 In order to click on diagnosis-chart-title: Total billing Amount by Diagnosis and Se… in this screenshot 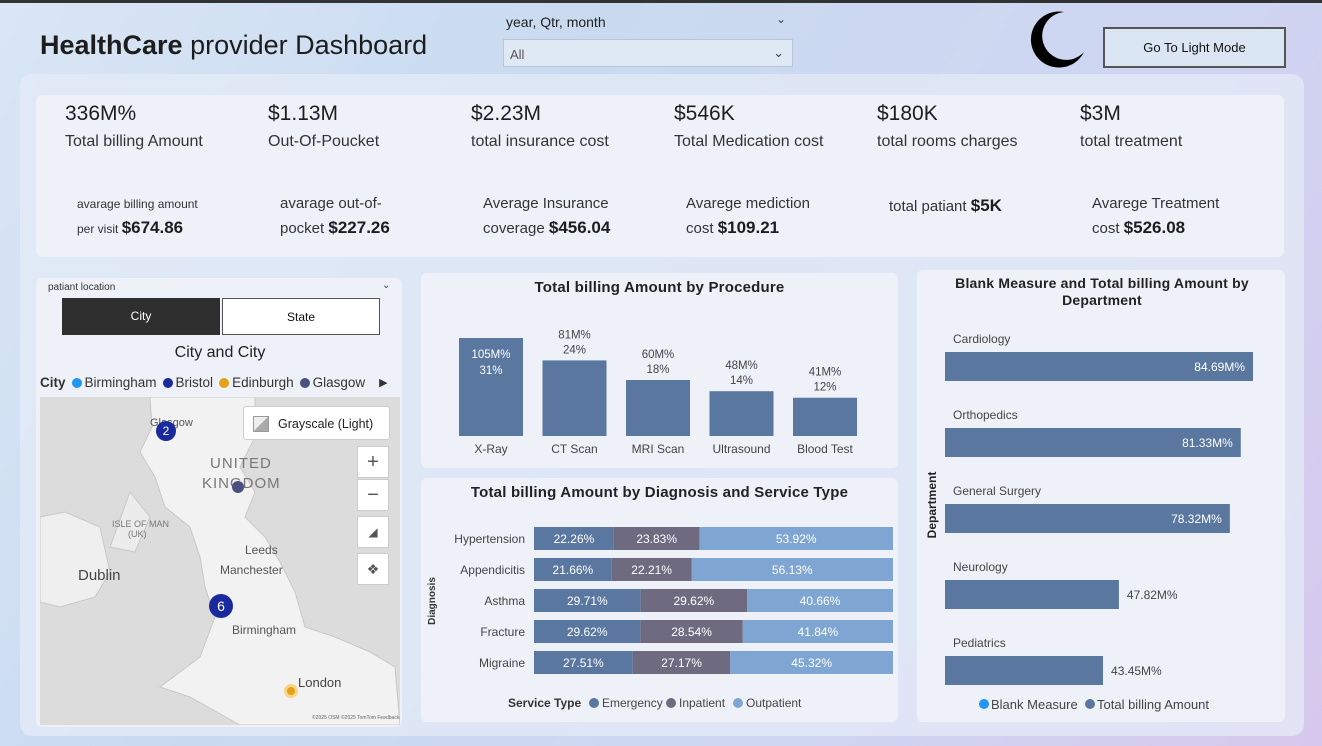, I will do `click(659, 492)`.